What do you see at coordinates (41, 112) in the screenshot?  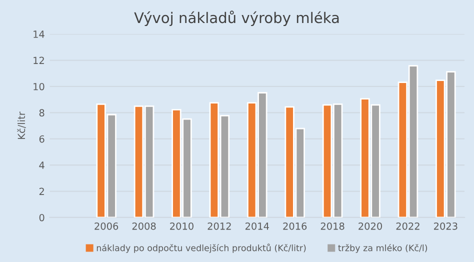 I see `y-tick-label: 8` at bounding box center [41, 112].